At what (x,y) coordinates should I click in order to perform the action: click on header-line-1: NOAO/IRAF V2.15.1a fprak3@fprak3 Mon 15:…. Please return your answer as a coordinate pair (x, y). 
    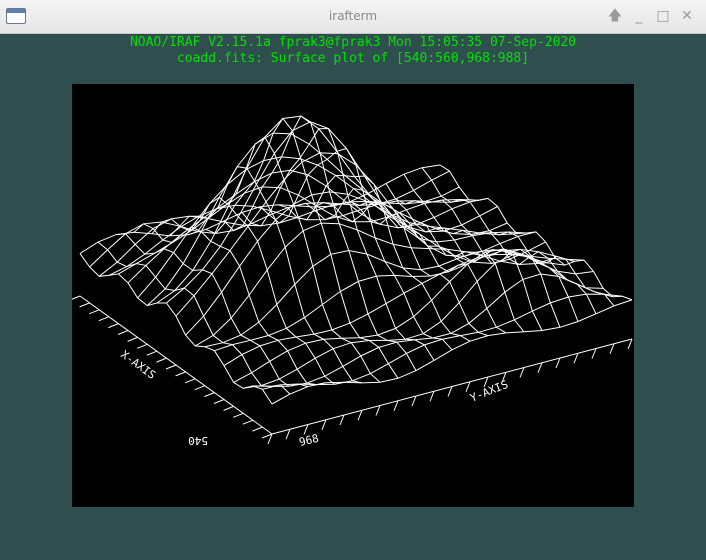
    Looking at the image, I should click on (353, 42).